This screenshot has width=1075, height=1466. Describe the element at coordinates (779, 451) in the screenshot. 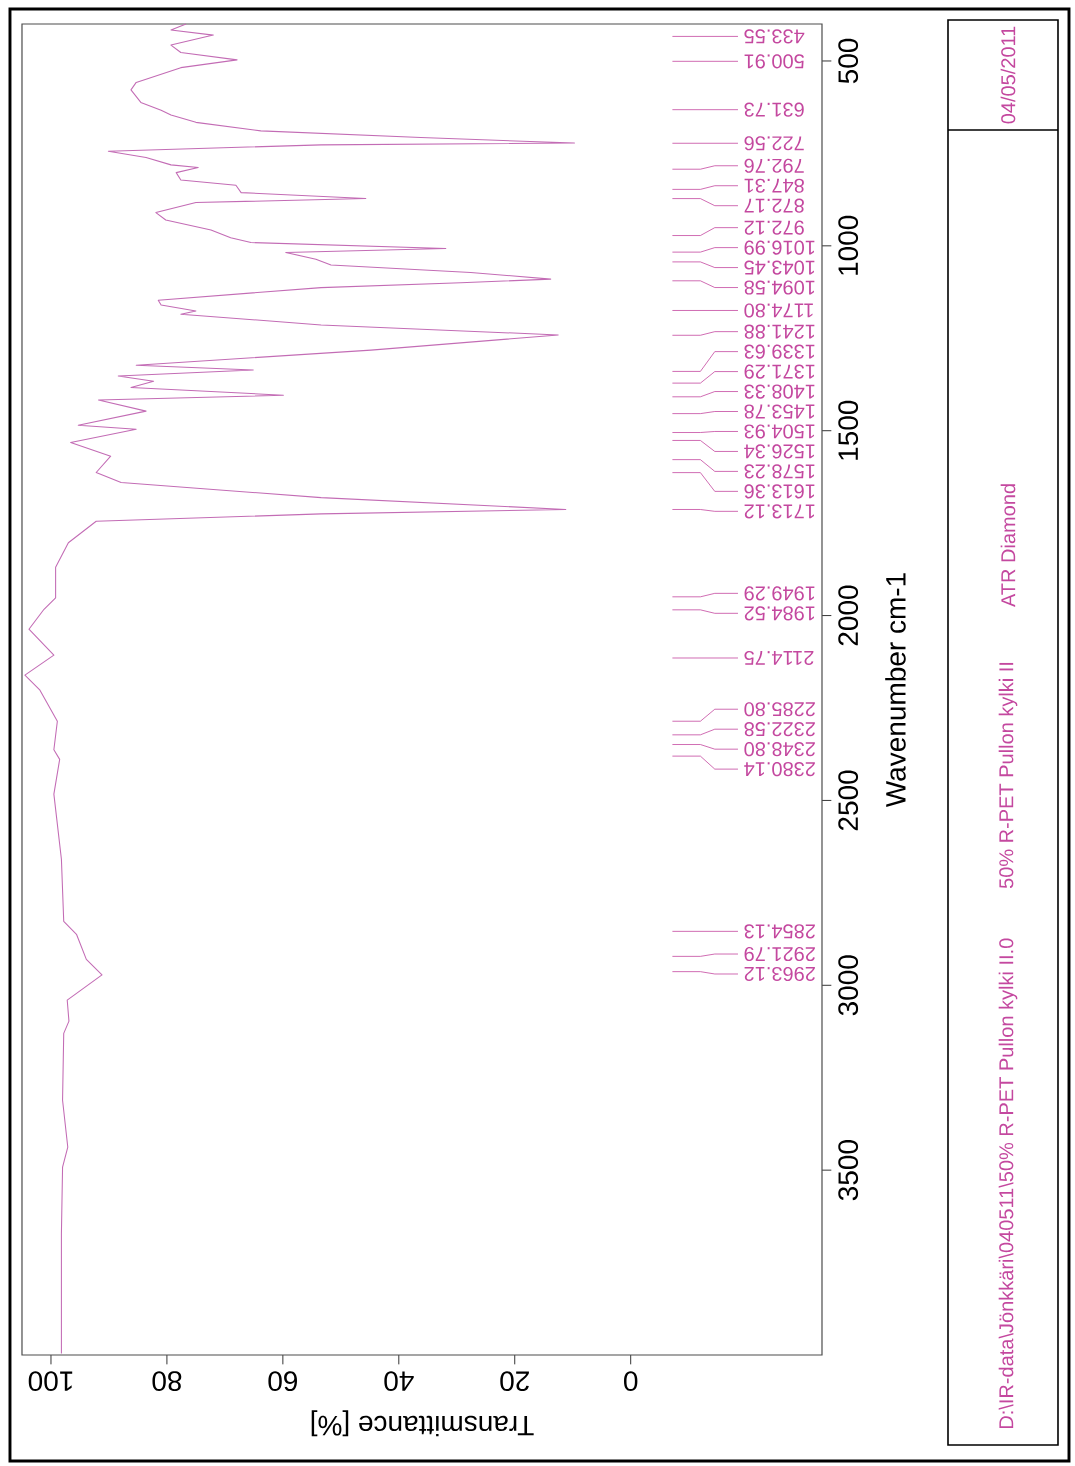

I see `annotation: 1526.34` at that location.